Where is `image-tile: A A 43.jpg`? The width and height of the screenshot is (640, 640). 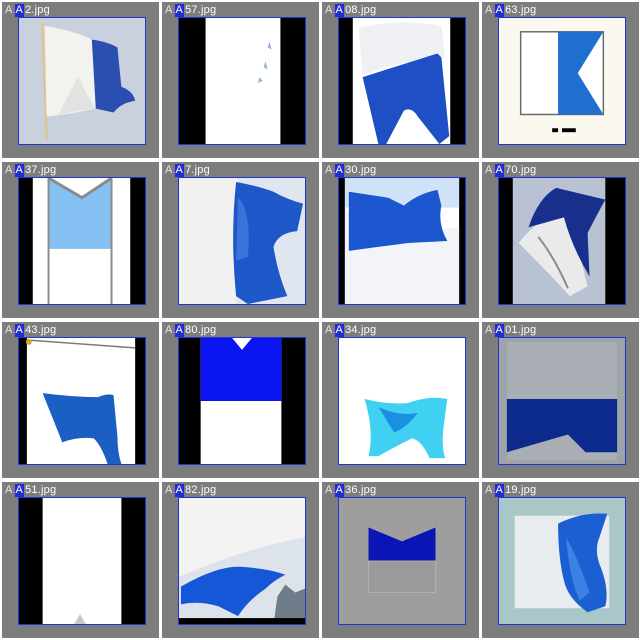 image-tile: A A 43.jpg is located at coordinates (80, 400).